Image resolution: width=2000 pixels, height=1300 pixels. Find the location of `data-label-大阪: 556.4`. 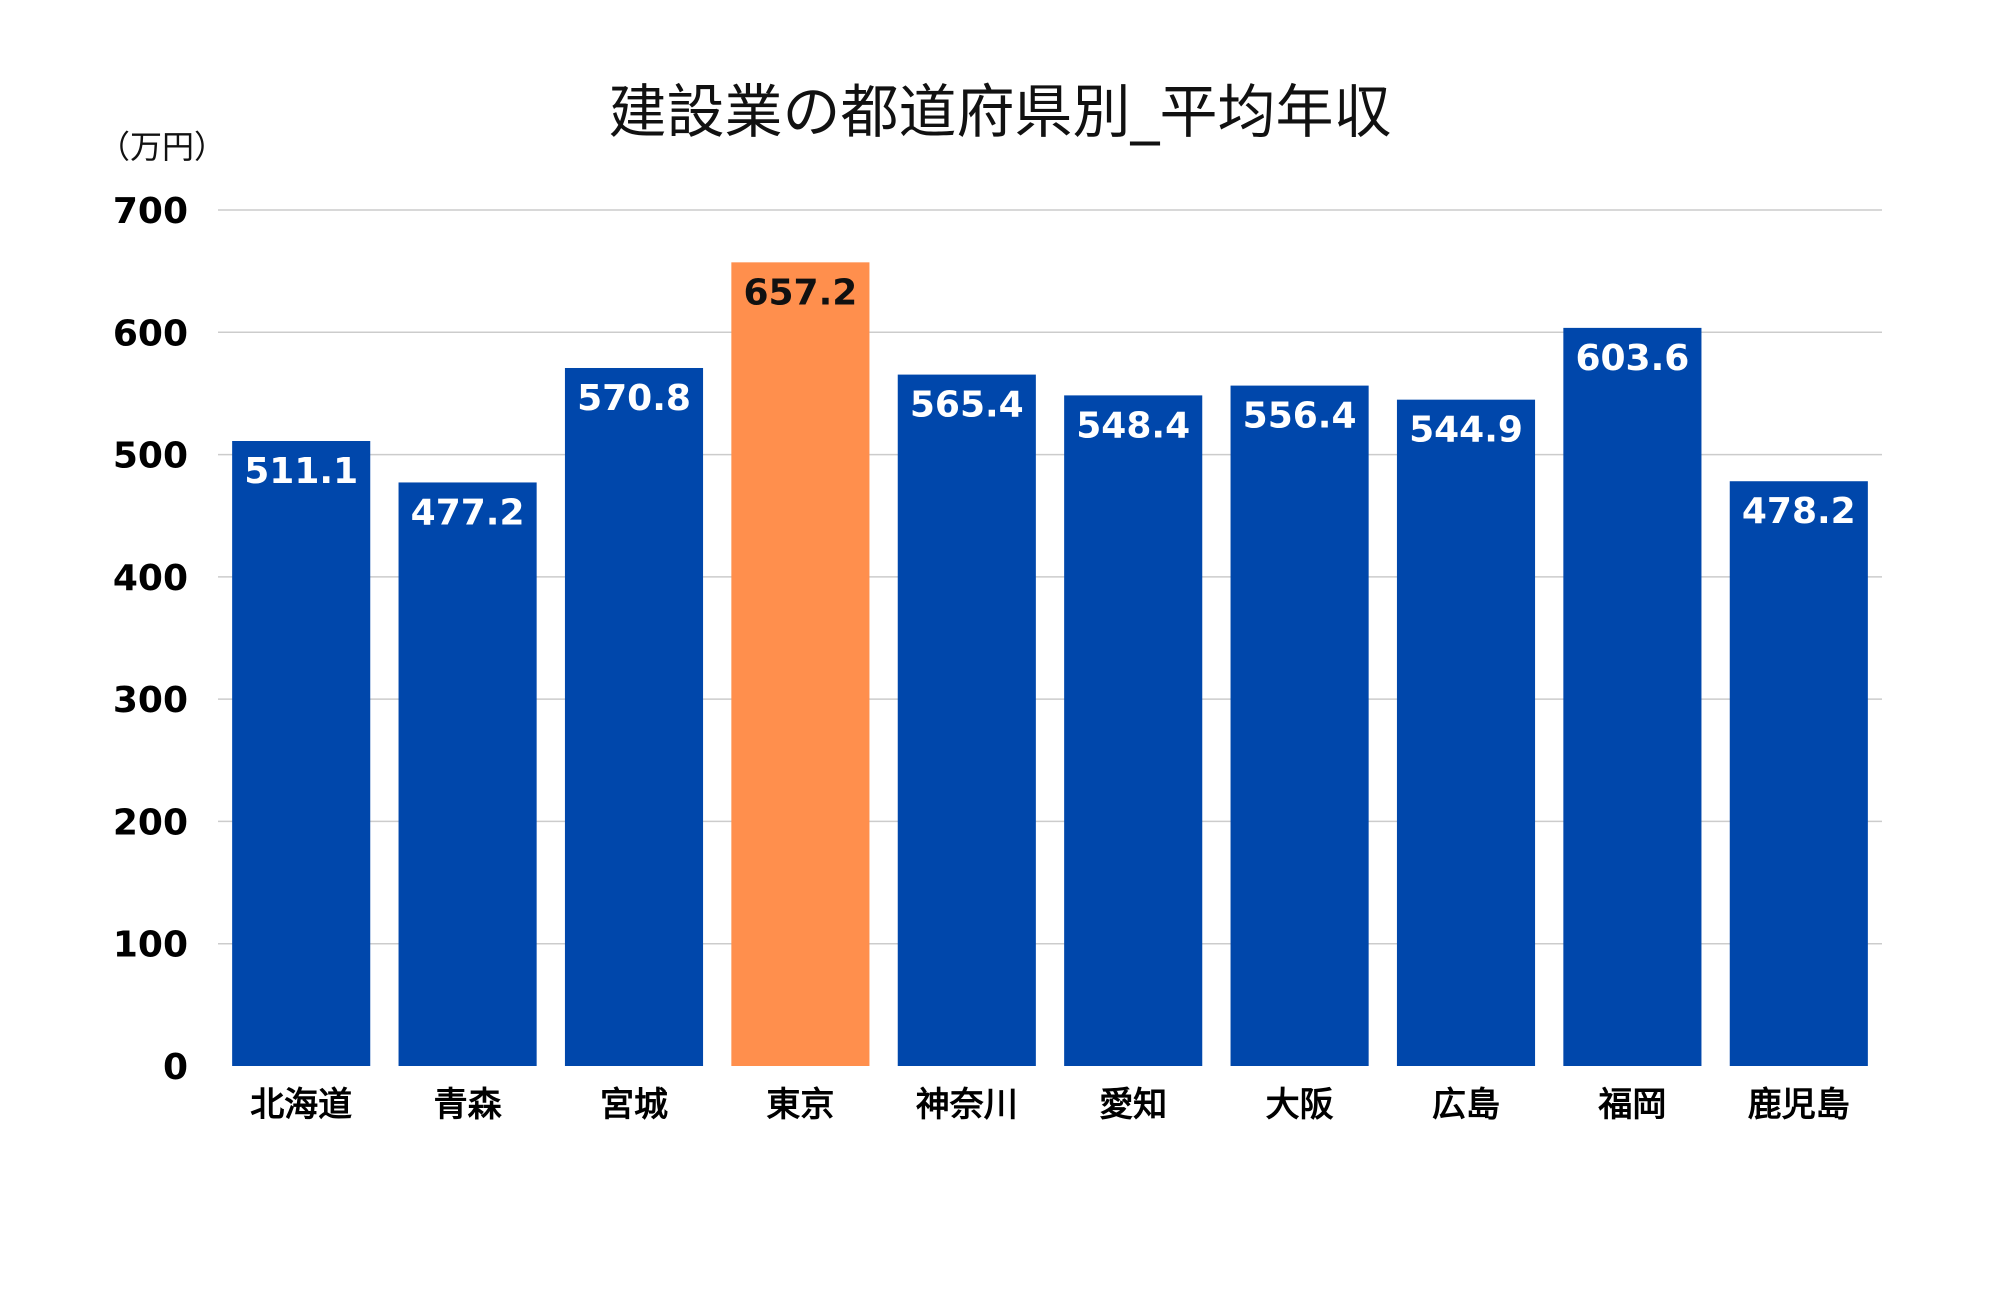

data-label-大阪: 556.4 is located at coordinates (1300, 416).